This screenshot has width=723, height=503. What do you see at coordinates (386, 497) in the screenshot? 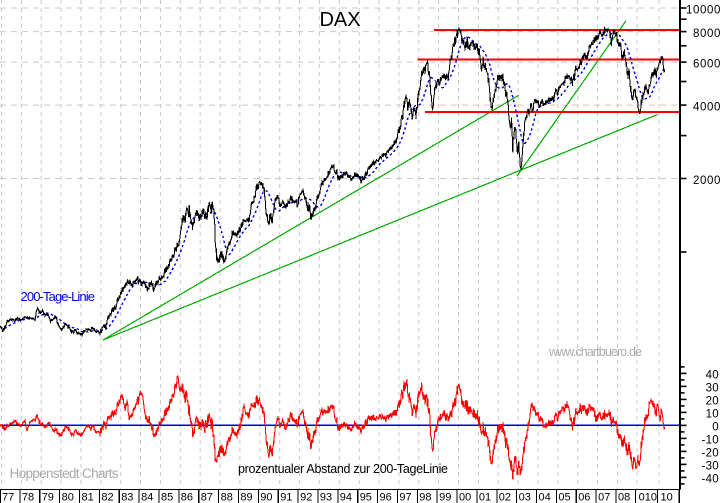
I see `svg-text: 96` at bounding box center [386, 497].